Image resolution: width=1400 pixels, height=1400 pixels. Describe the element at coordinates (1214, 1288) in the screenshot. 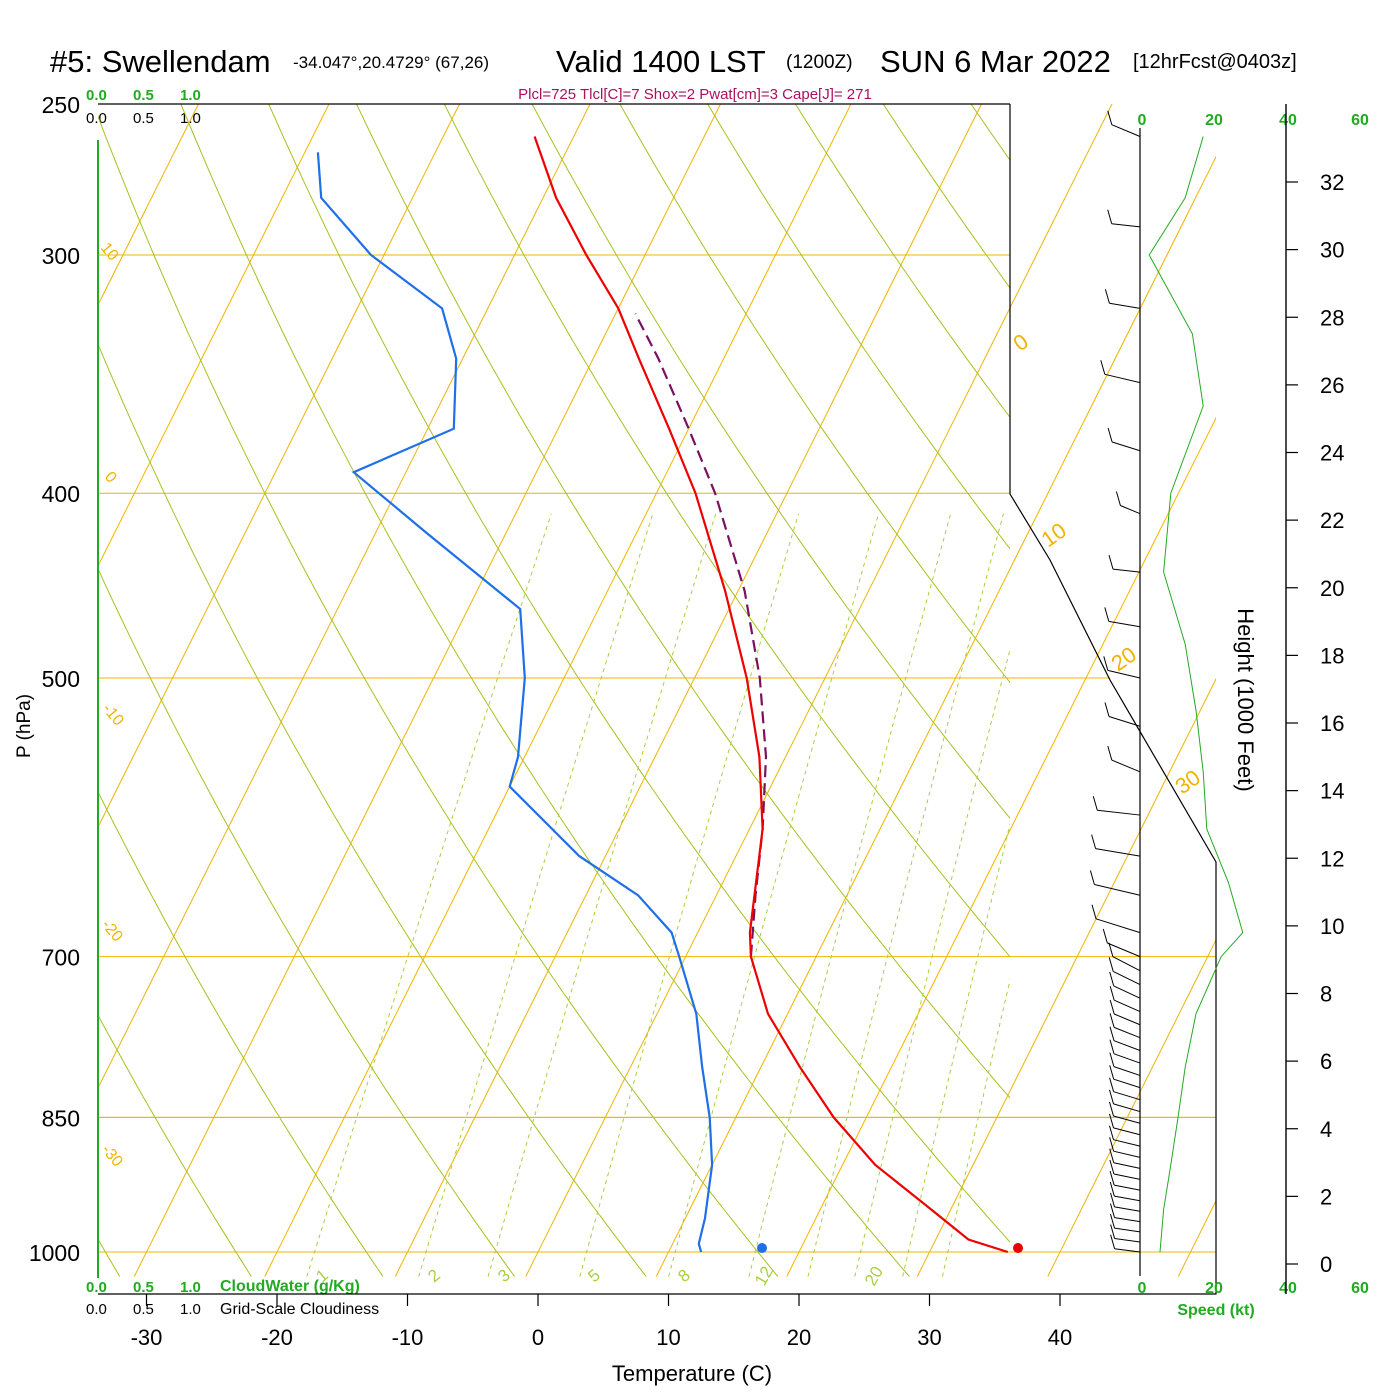

I see `speed-tick-bot-20: 20` at that location.